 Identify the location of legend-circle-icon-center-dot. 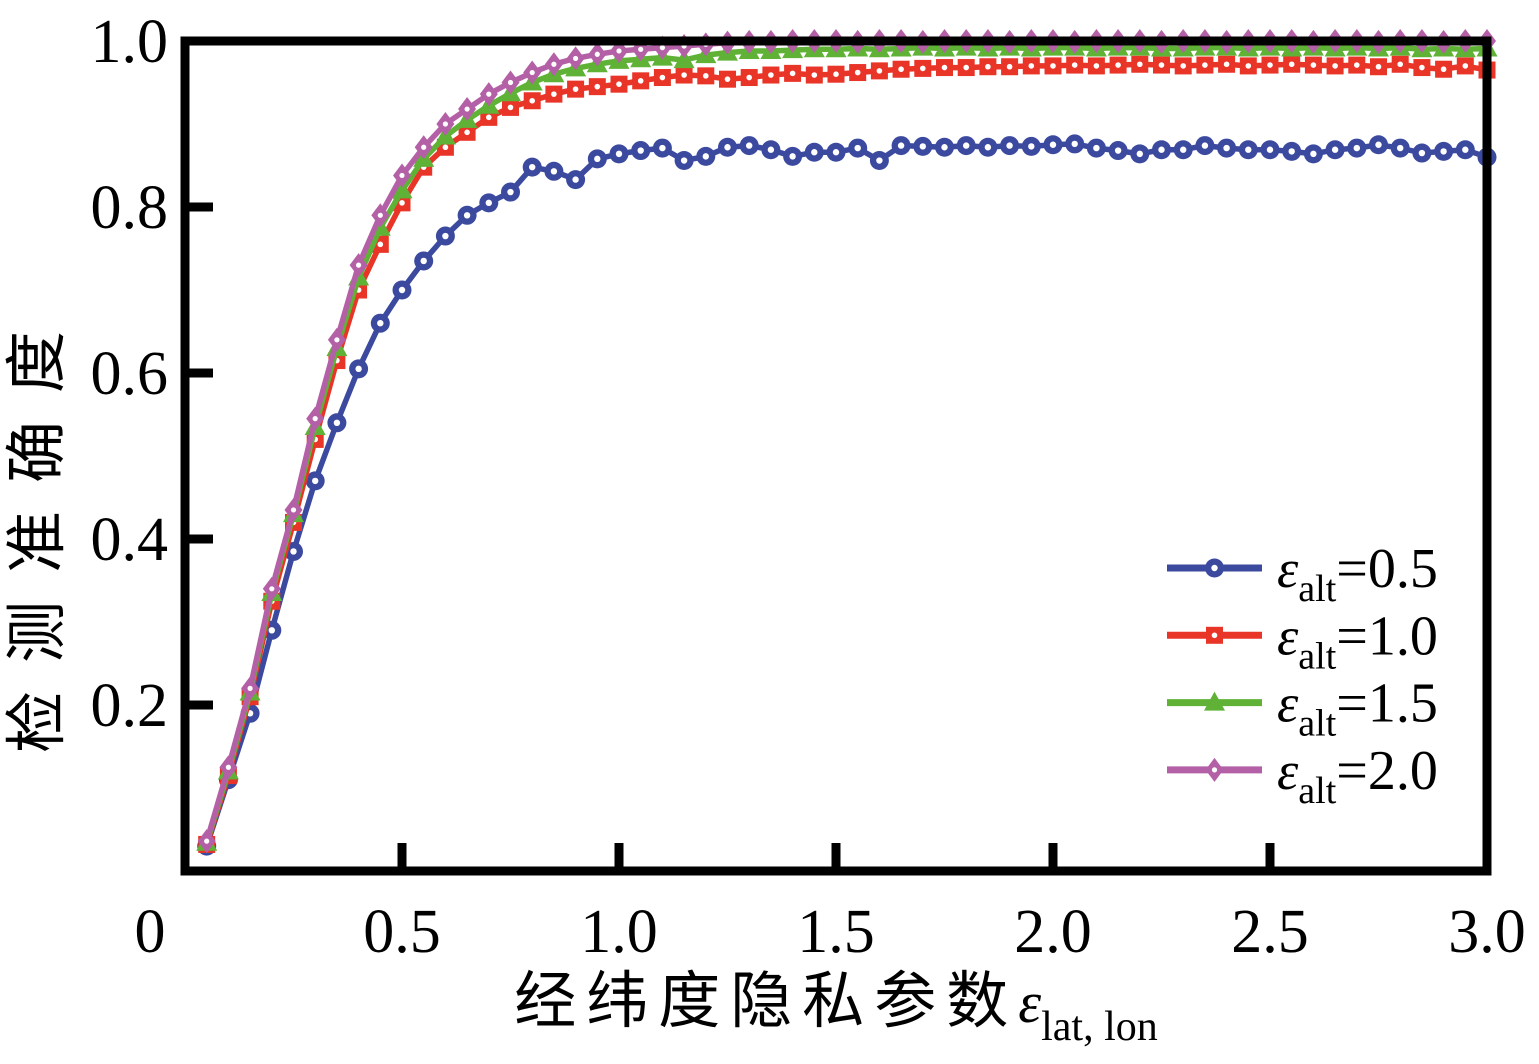
(1214, 568).